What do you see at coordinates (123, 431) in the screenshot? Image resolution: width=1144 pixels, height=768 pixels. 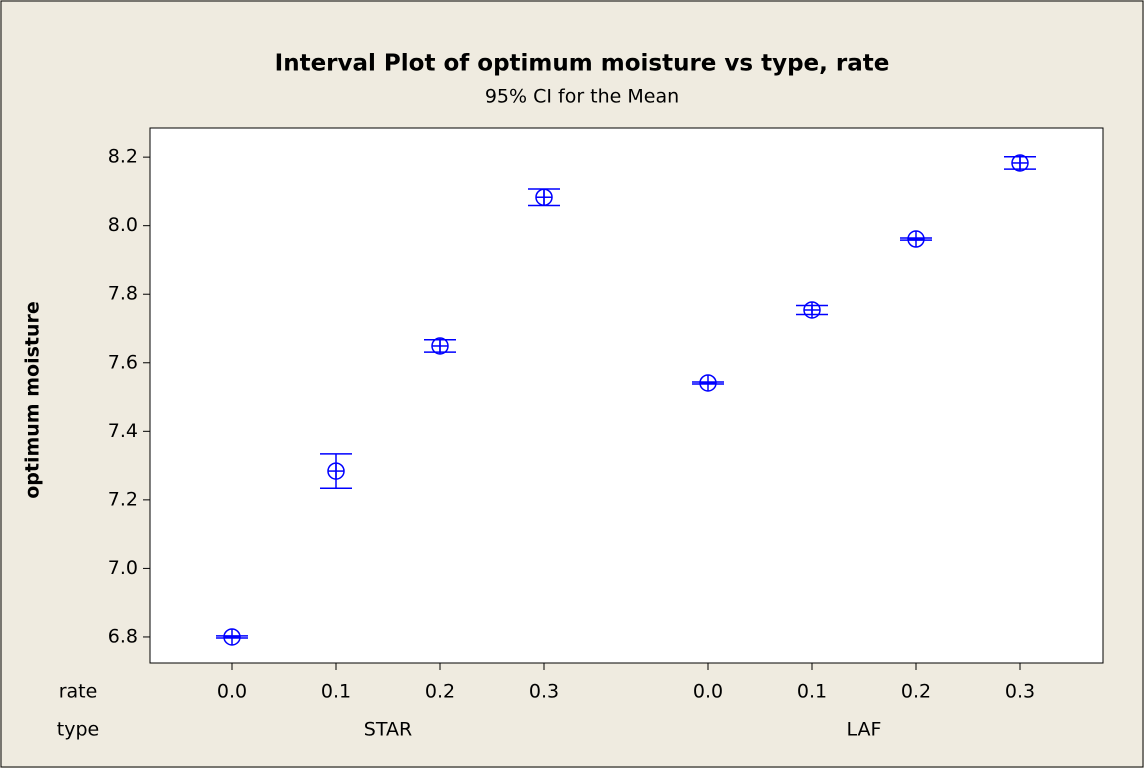 I see `y-tick-label: 7.4` at bounding box center [123, 431].